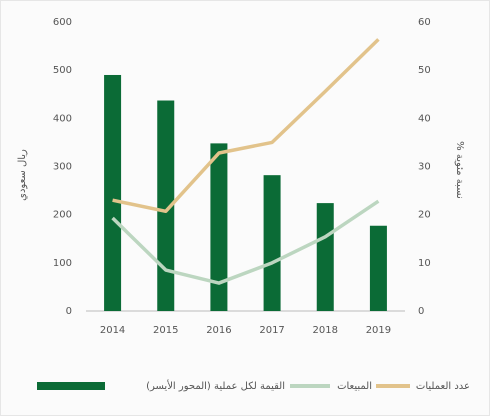 The height and width of the screenshot is (416, 490). Describe the element at coordinates (271, 330) in the screenshot. I see `x-tick-label: 2017` at that location.